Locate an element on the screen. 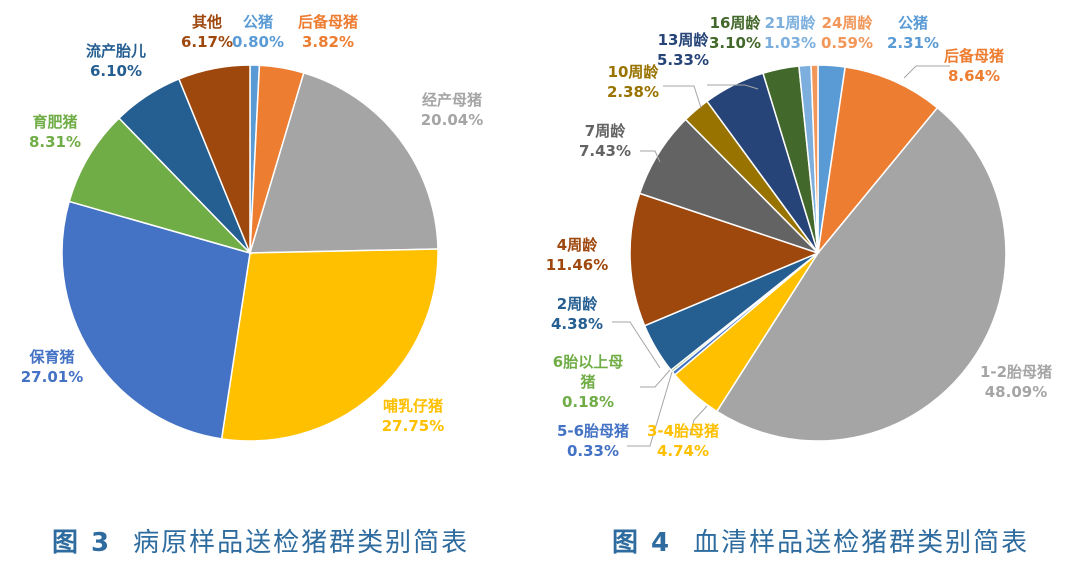  pie-2-label-1-value: 2.31% is located at coordinates (913, 43).